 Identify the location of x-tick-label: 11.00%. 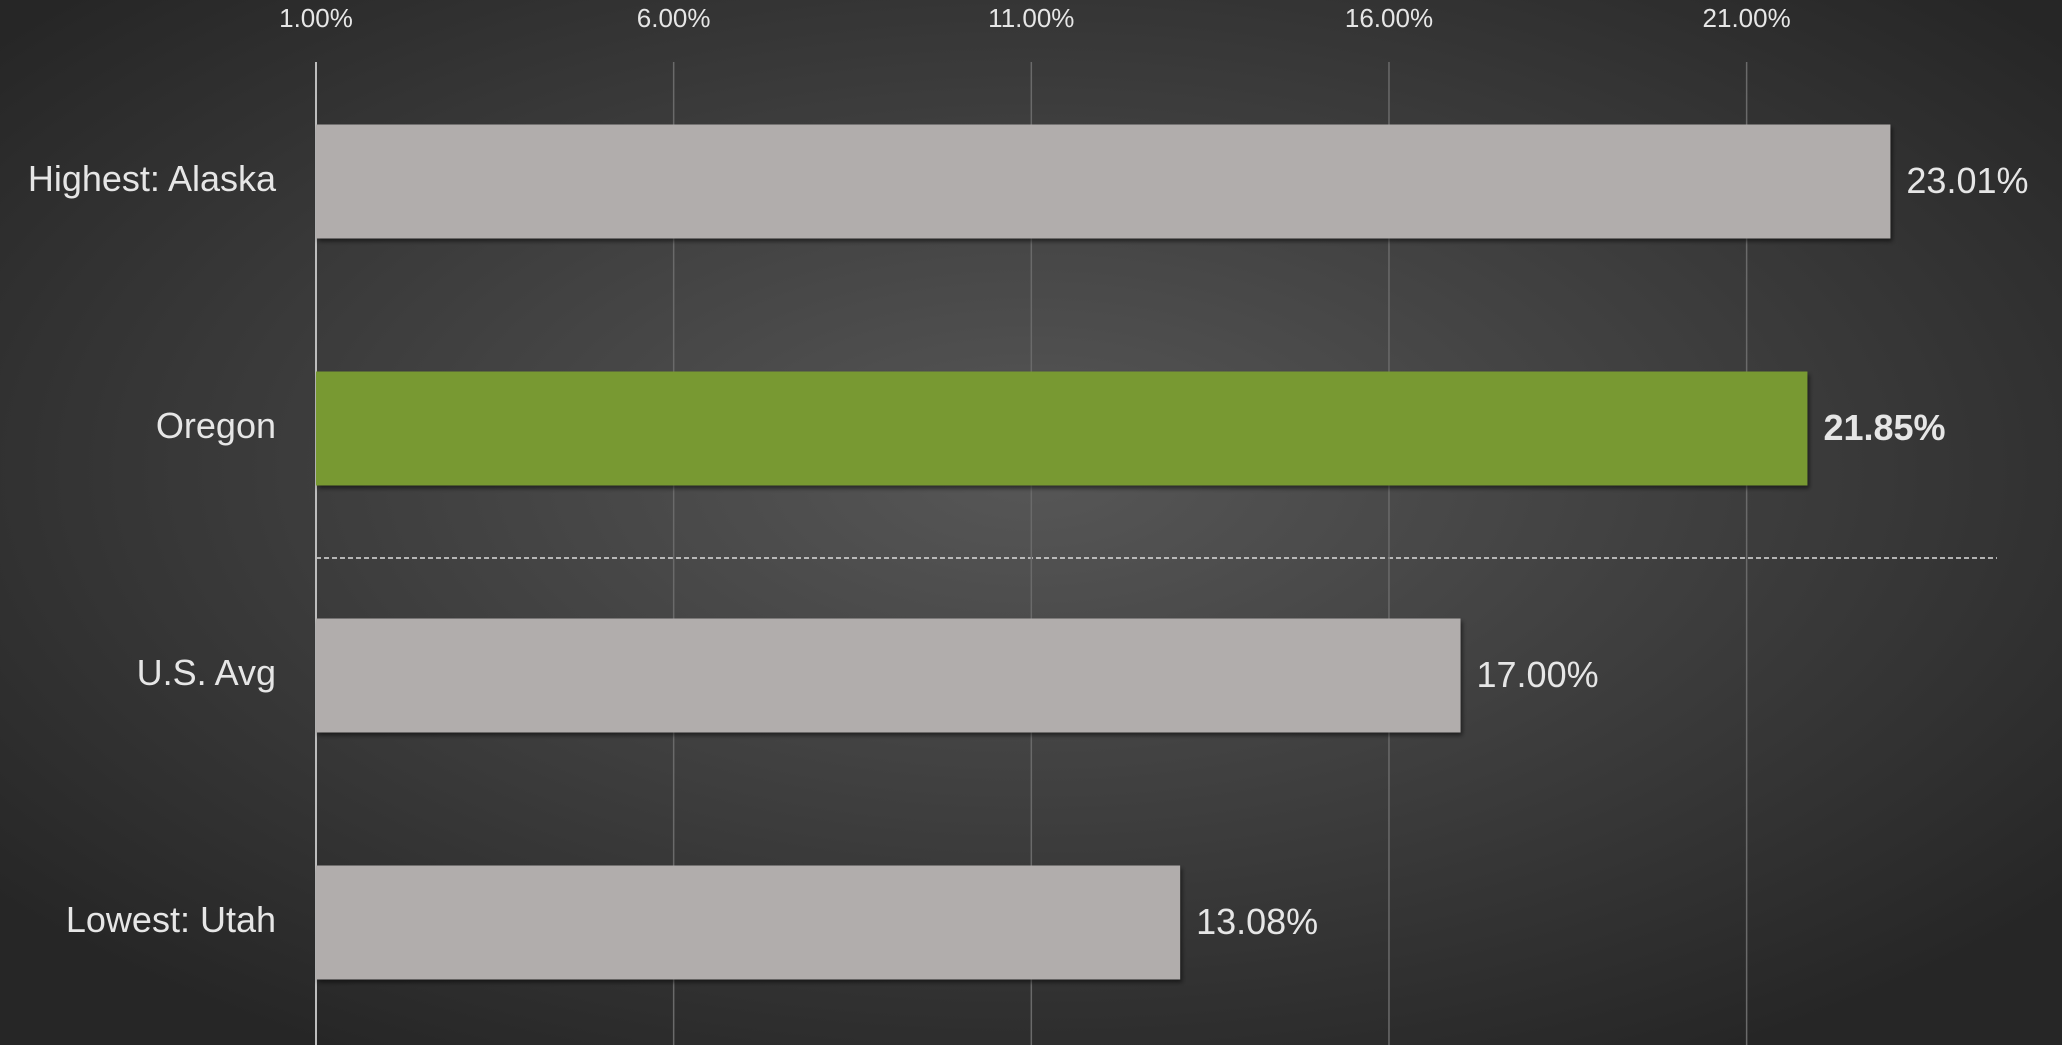
(1031, 18).